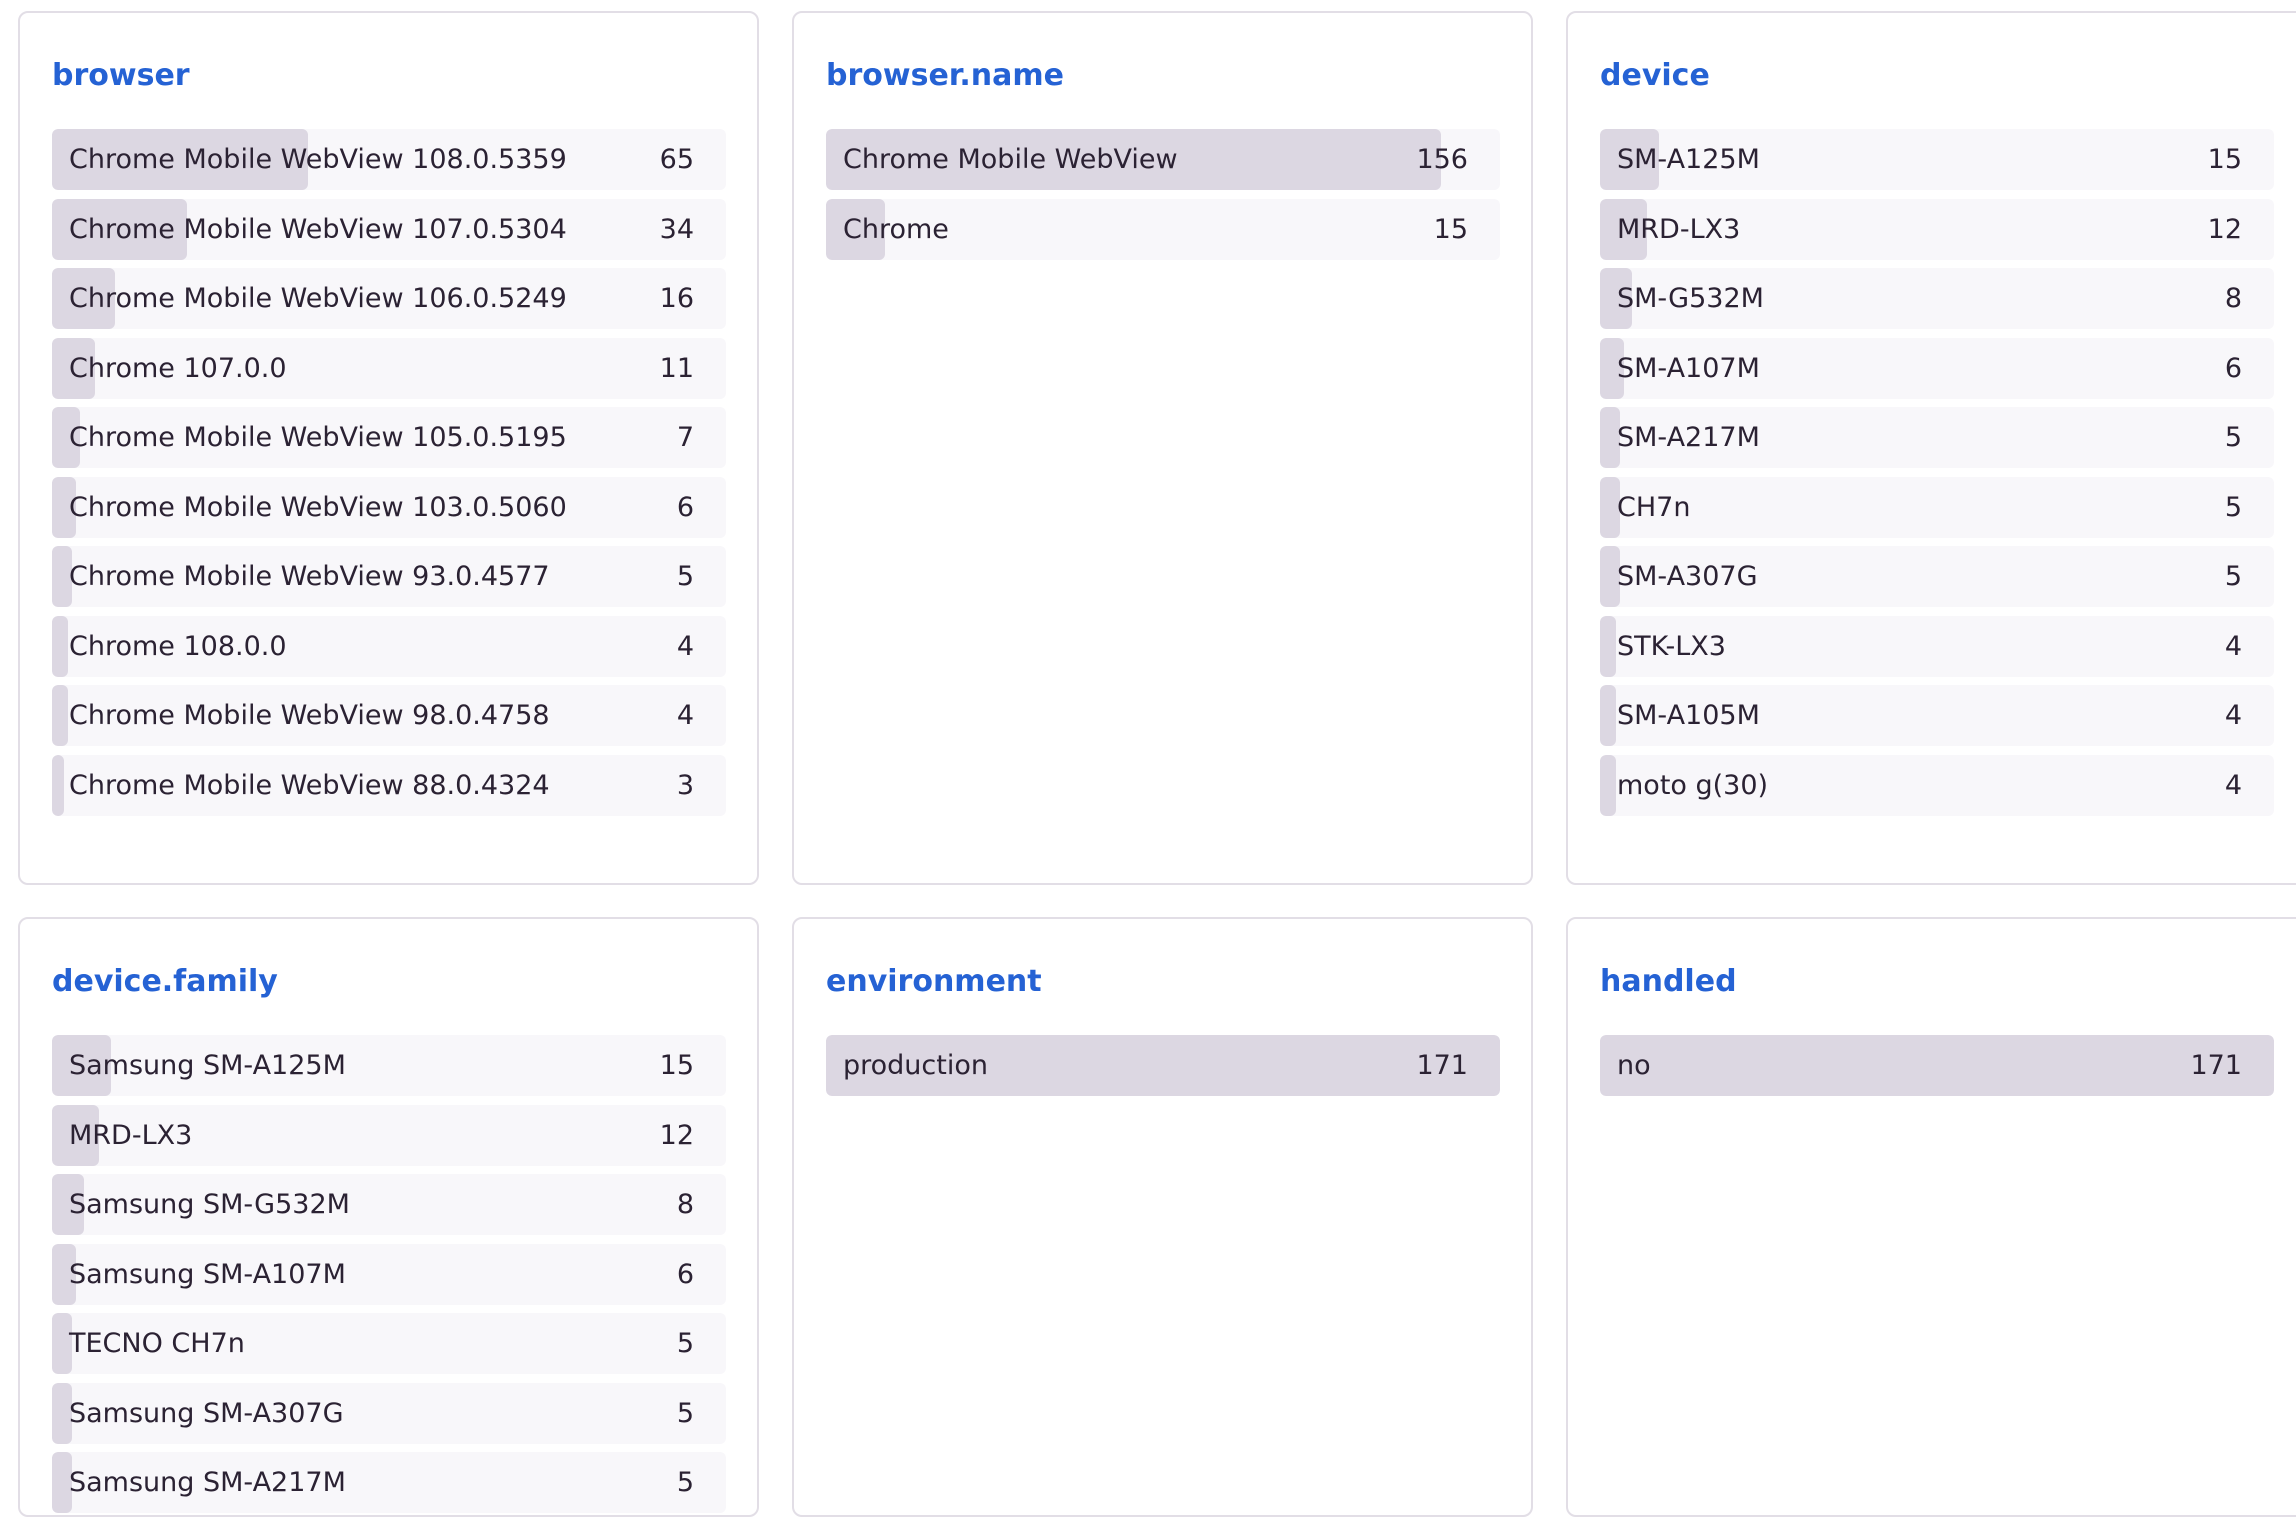 This screenshot has height=1517, width=2296. I want to click on tag-value-row: Chrome Mobile WebView 88.0.4324 3, so click(389, 785).